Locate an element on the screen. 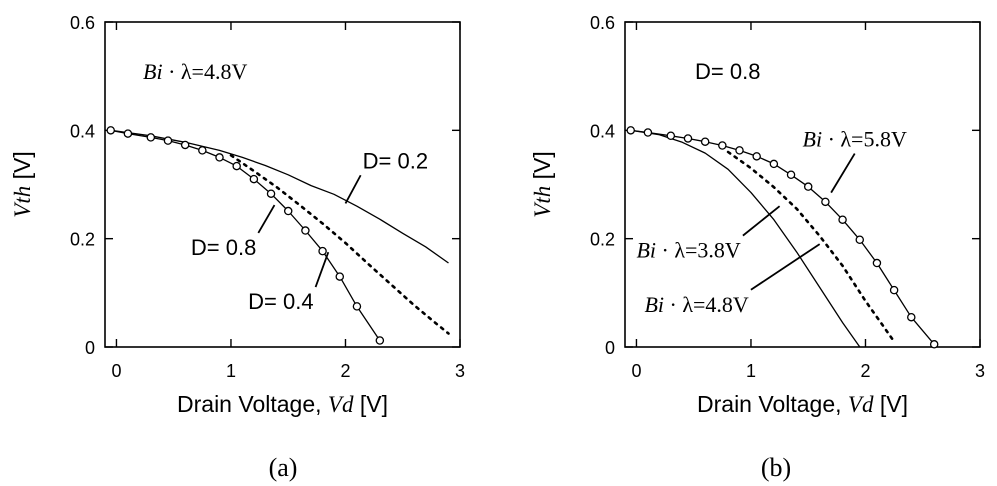 This screenshot has width=997, height=486. curve-label: D= 0.8 is located at coordinates (223, 247).